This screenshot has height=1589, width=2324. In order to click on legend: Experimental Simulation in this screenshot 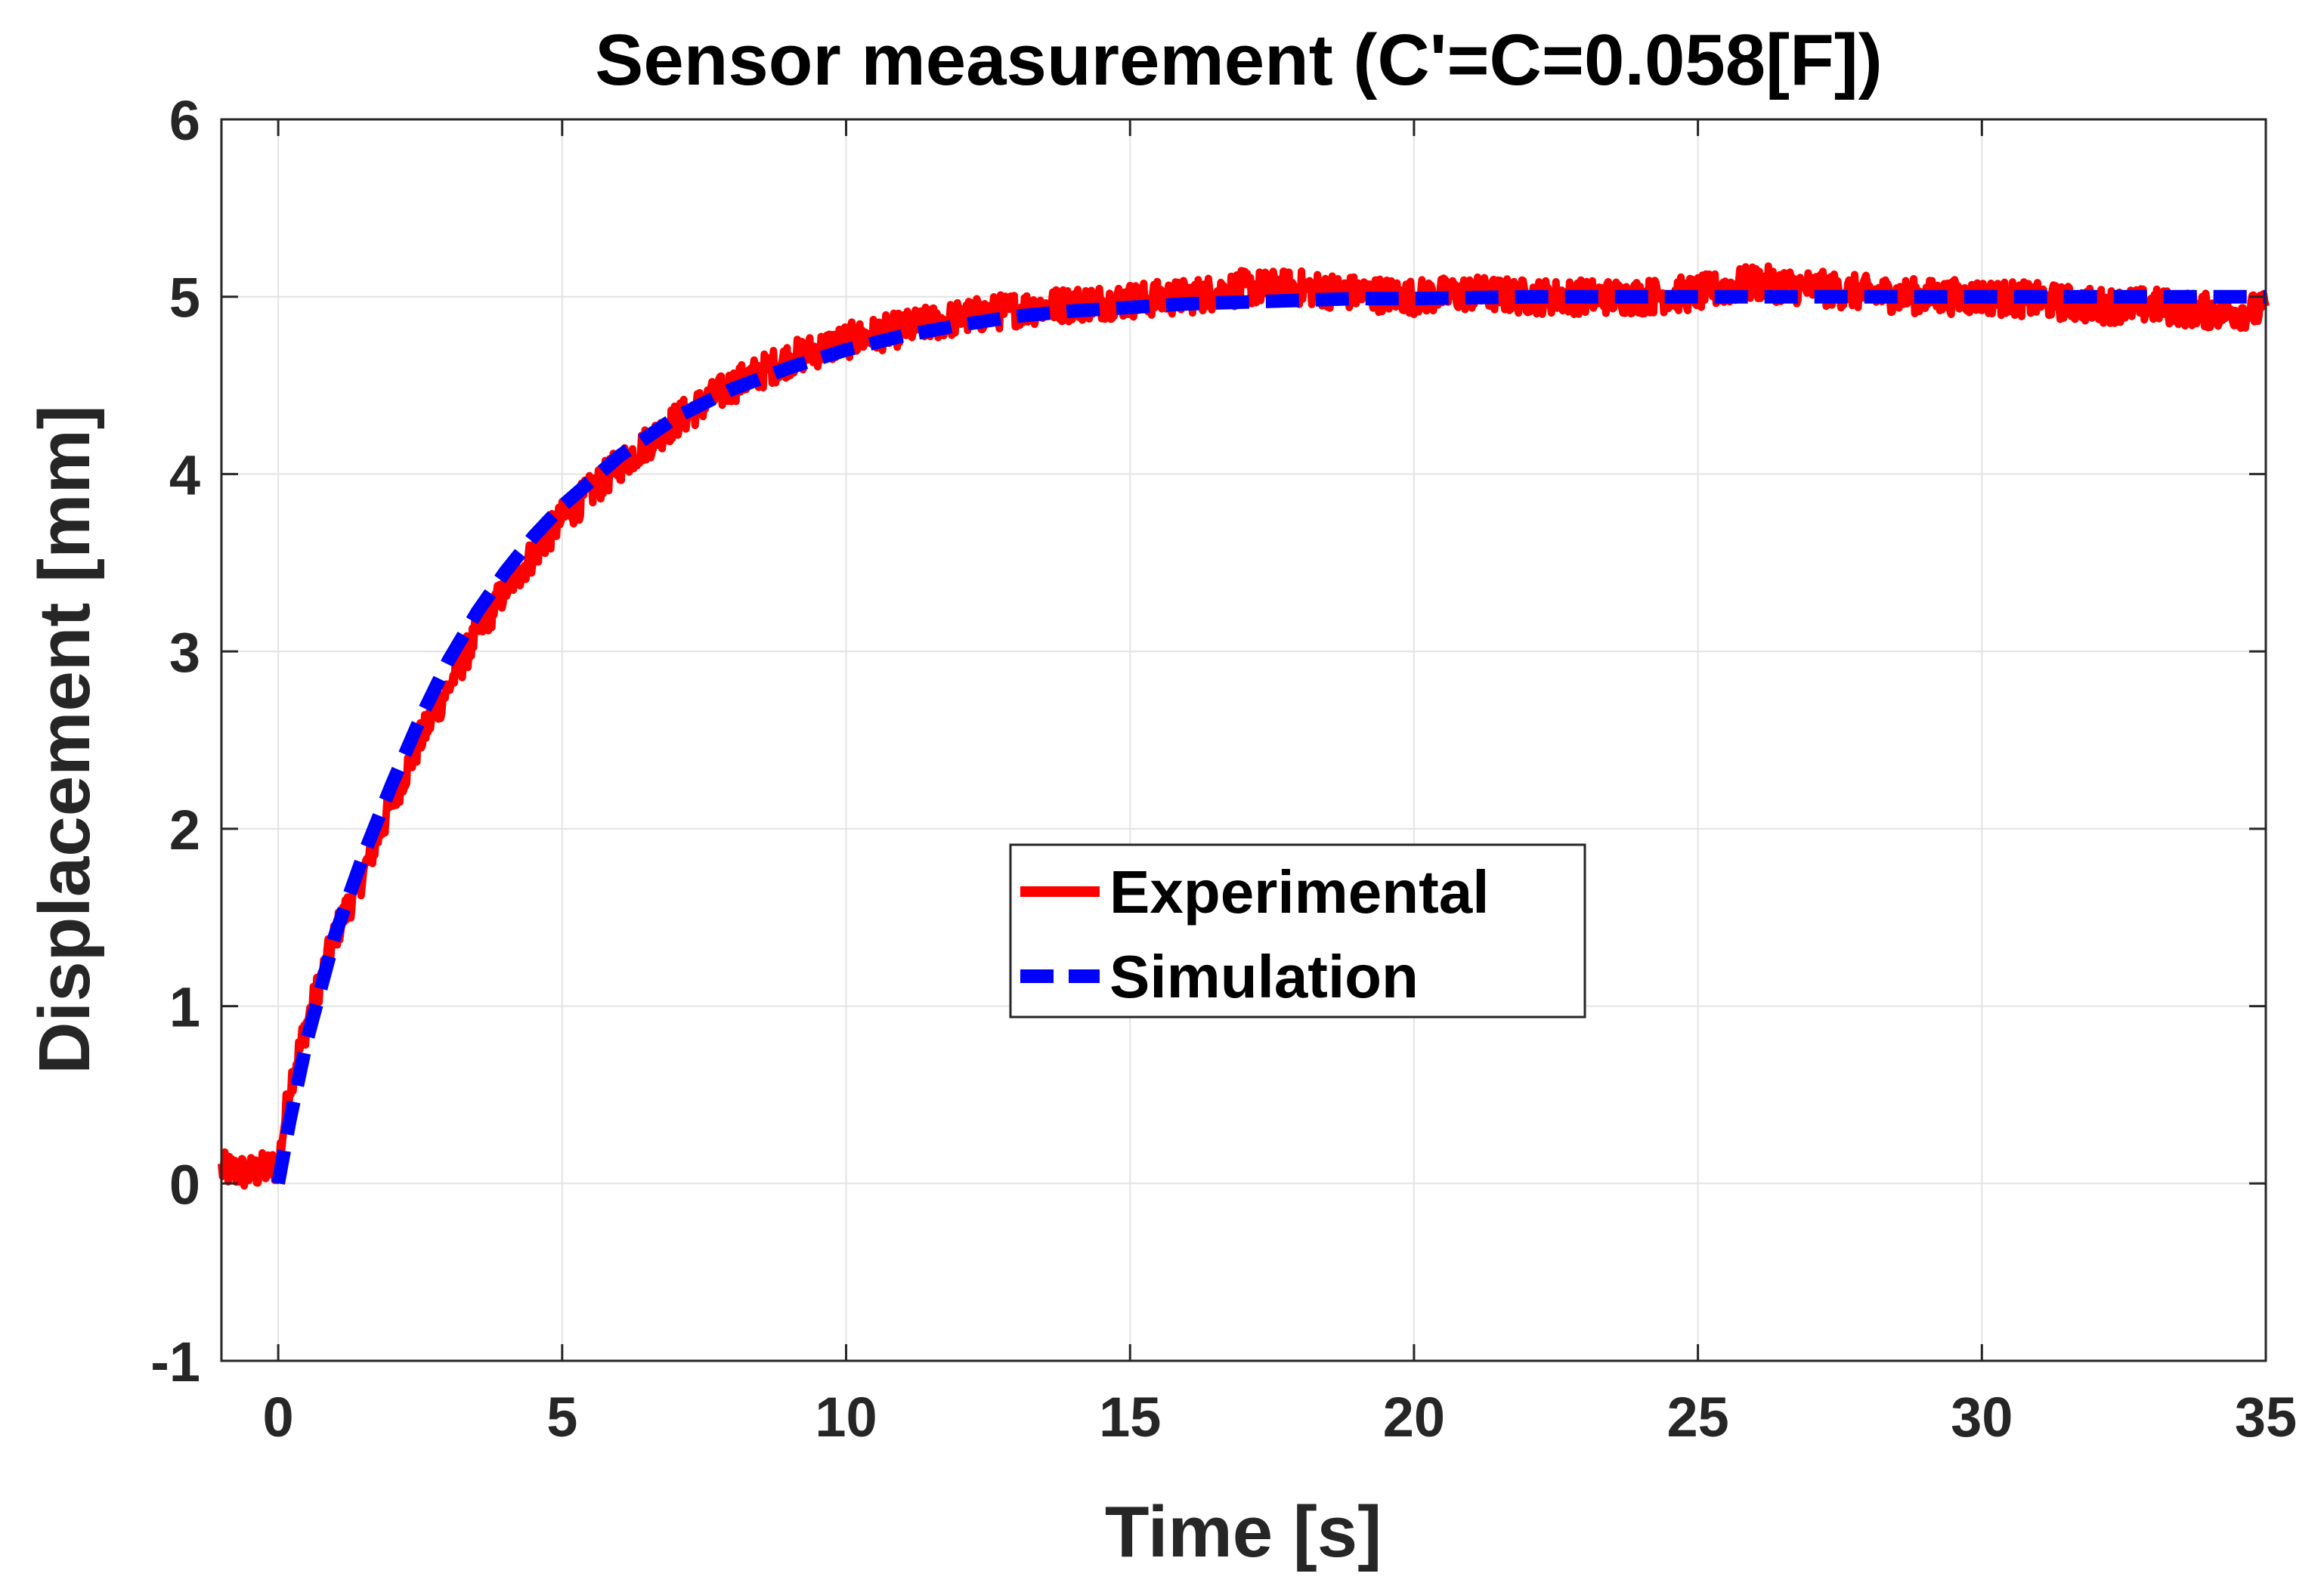, I will do `click(1297, 931)`.